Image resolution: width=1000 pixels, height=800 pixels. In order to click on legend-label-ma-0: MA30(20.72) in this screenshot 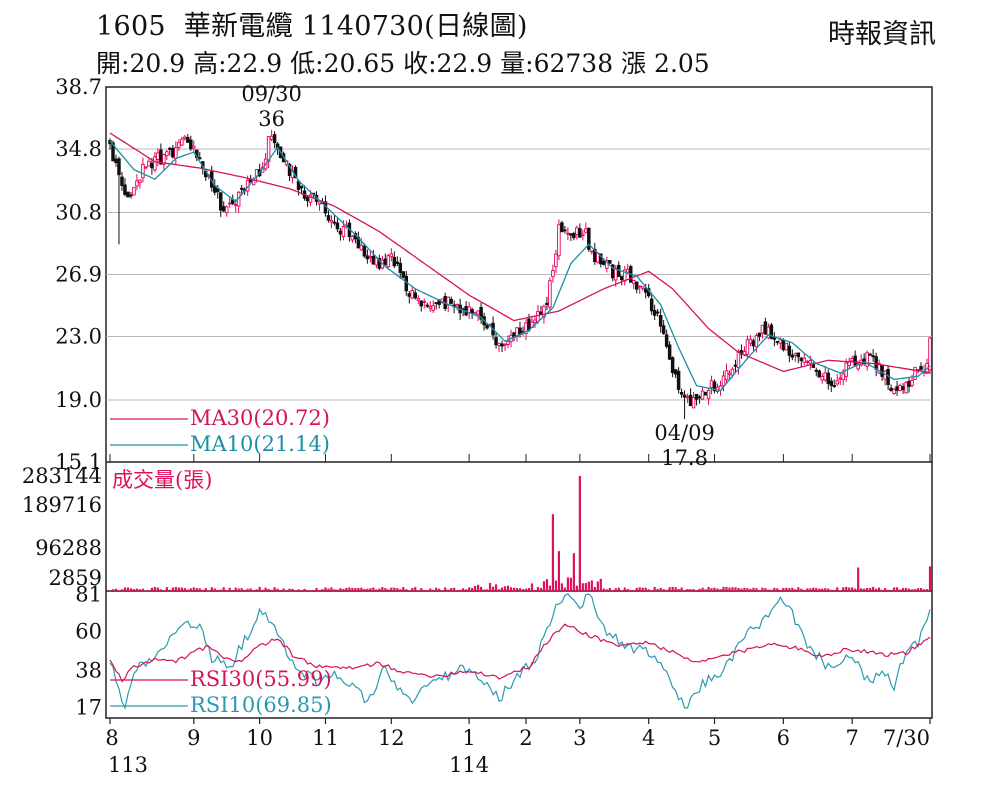, I will do `click(260, 418)`.